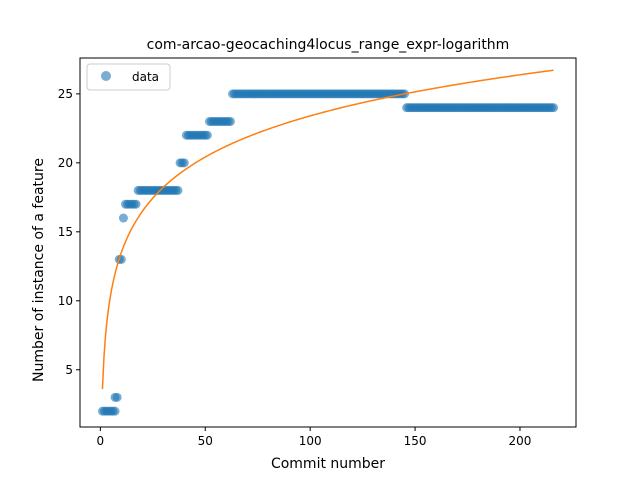 The width and height of the screenshot is (640, 480). I want to click on legend-box, so click(128, 77).